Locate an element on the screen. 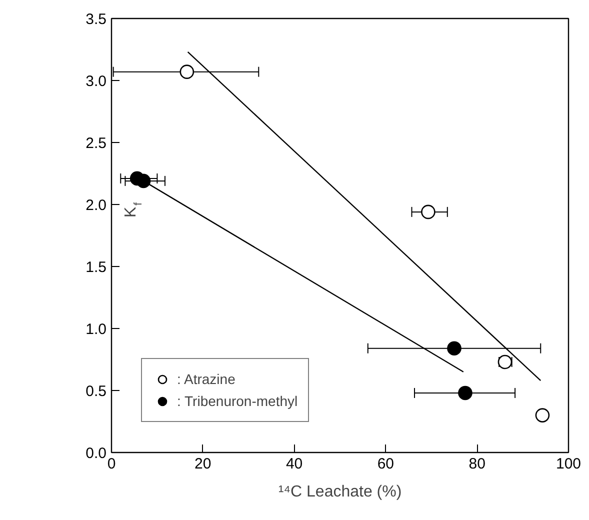 This screenshot has height=520, width=589. x-tick-label: 80 is located at coordinates (477, 464).